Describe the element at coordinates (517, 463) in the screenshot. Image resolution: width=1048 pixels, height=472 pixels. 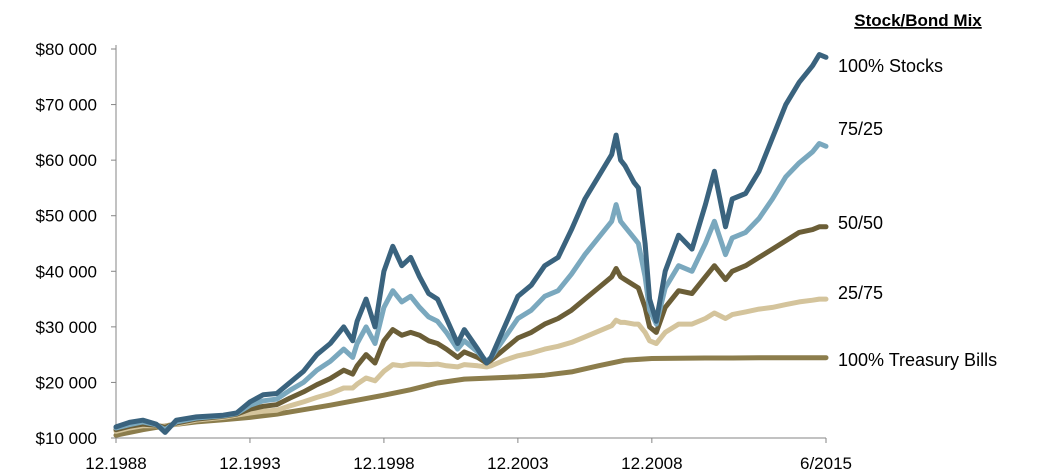
I see `x-tick-label: 12.2003` at that location.